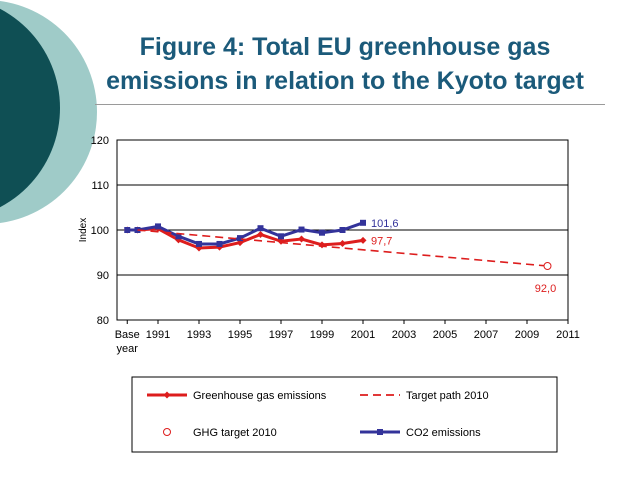  Describe the element at coordinates (235, 433) in the screenshot. I see `legend-label-ghgt: GHG target 2010` at that location.